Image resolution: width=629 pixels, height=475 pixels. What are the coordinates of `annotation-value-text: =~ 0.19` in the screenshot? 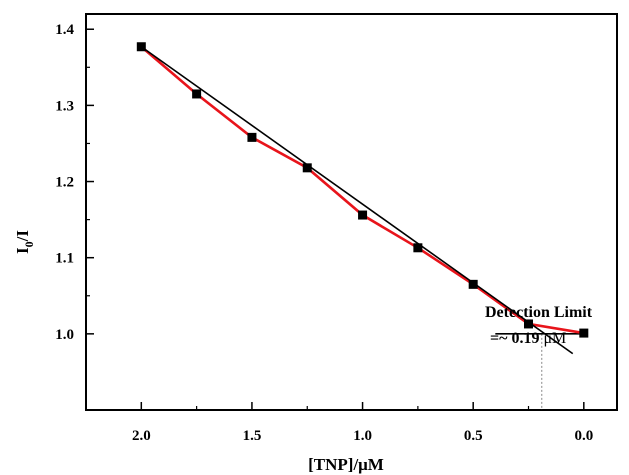 It's located at (516, 338).